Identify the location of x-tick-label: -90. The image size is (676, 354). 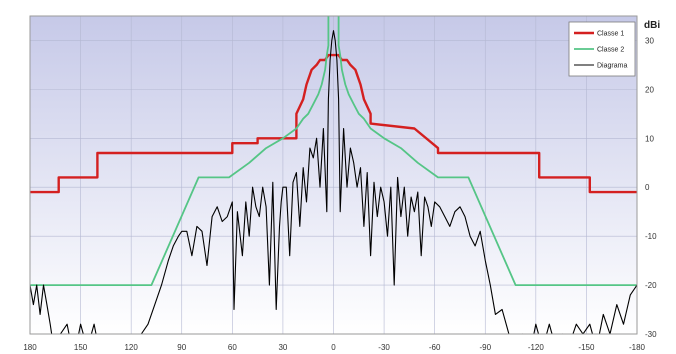
(485, 347).